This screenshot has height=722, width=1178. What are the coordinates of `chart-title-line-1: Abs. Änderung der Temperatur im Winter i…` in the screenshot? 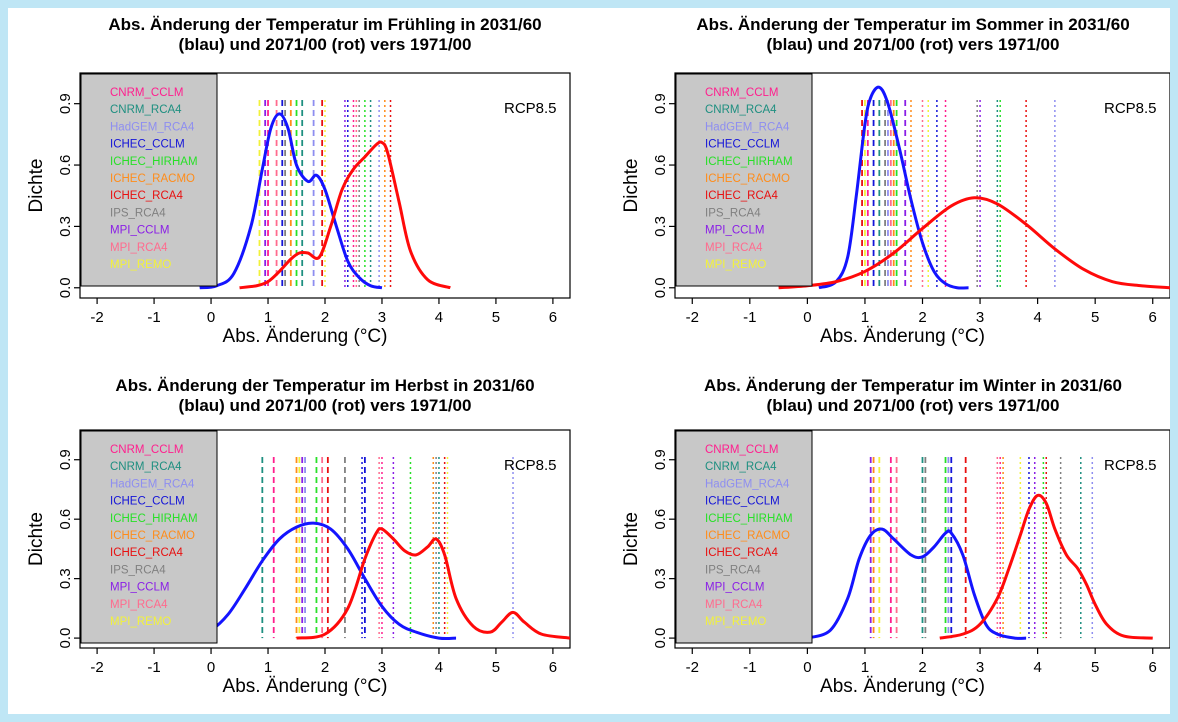 It's located at (913, 385).